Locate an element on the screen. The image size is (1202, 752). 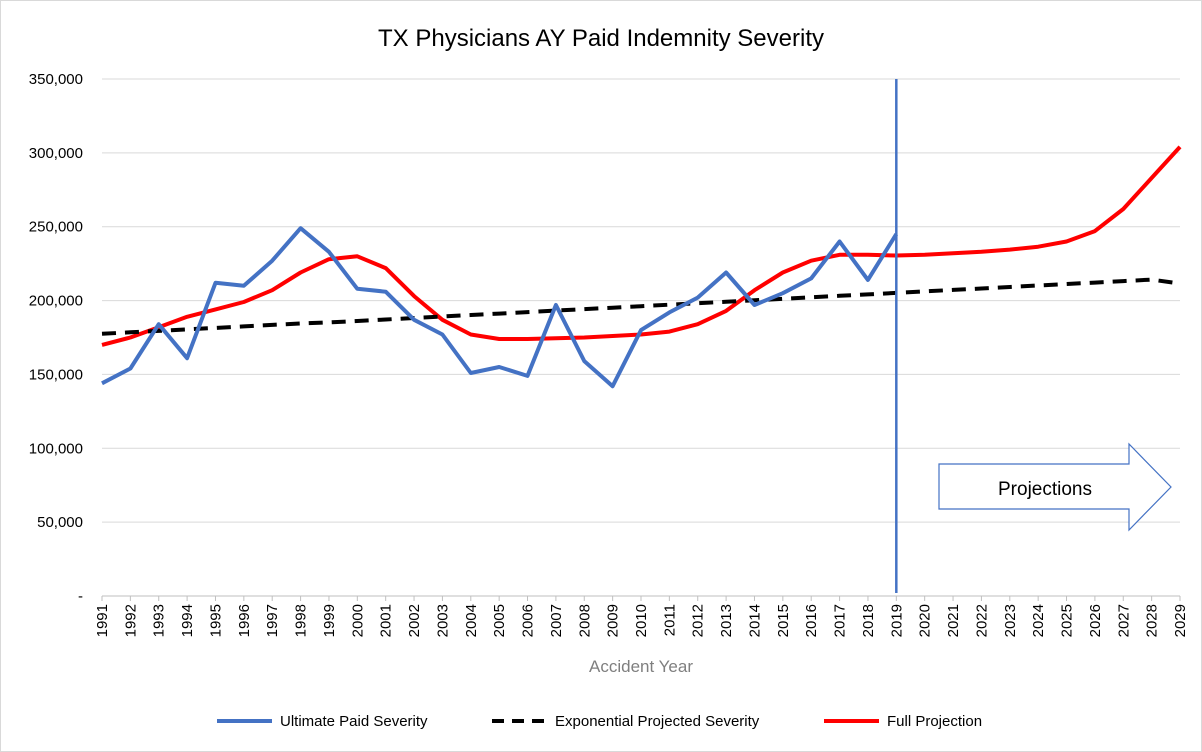
x-tick-label: 2020 is located at coordinates (925, 620).